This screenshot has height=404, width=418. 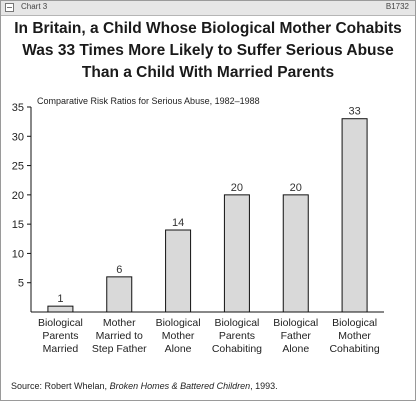 I want to click on y-tick-label: 20, so click(x=18, y=196).